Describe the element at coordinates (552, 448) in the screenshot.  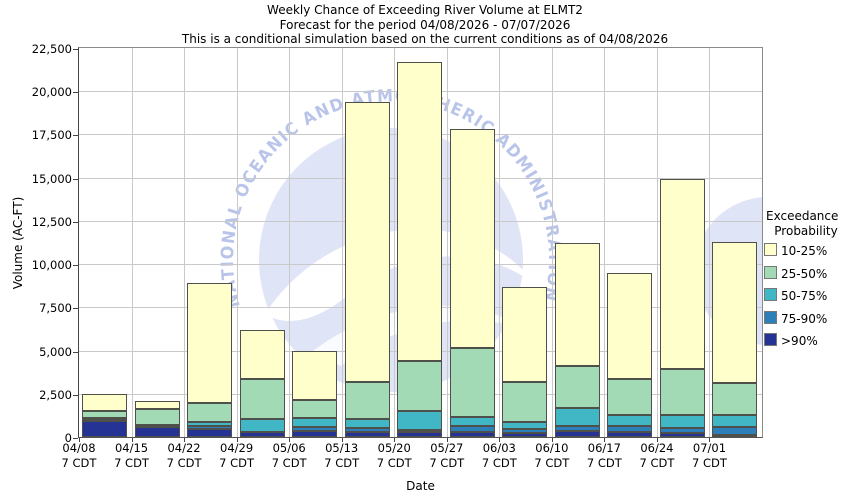
I see `x-tick-date: 06/10` at that location.